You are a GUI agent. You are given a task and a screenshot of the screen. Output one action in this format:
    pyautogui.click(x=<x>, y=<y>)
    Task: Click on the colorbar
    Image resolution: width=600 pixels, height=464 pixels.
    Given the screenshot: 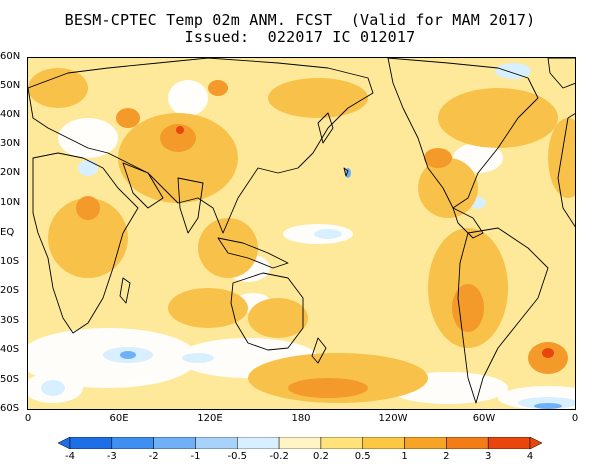 What is the action you would take?
    pyautogui.click(x=300, y=443)
    